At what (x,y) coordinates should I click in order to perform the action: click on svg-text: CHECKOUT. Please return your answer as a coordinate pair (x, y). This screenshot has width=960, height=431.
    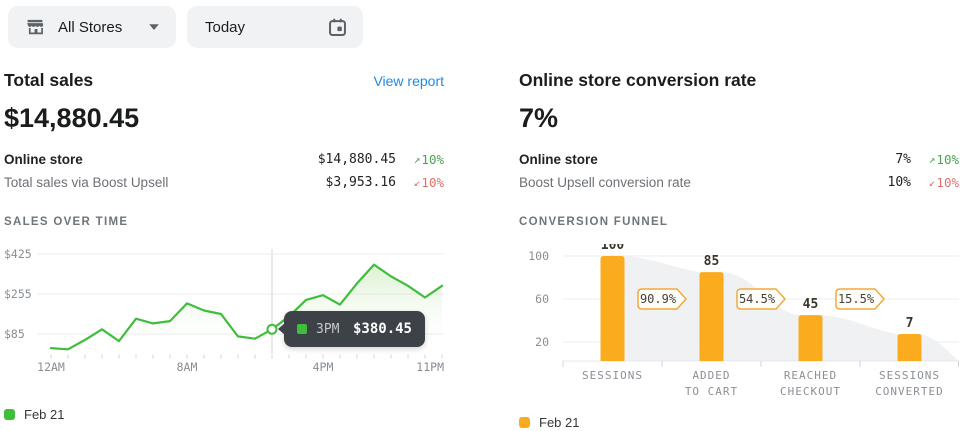
    Looking at the image, I should click on (810, 391).